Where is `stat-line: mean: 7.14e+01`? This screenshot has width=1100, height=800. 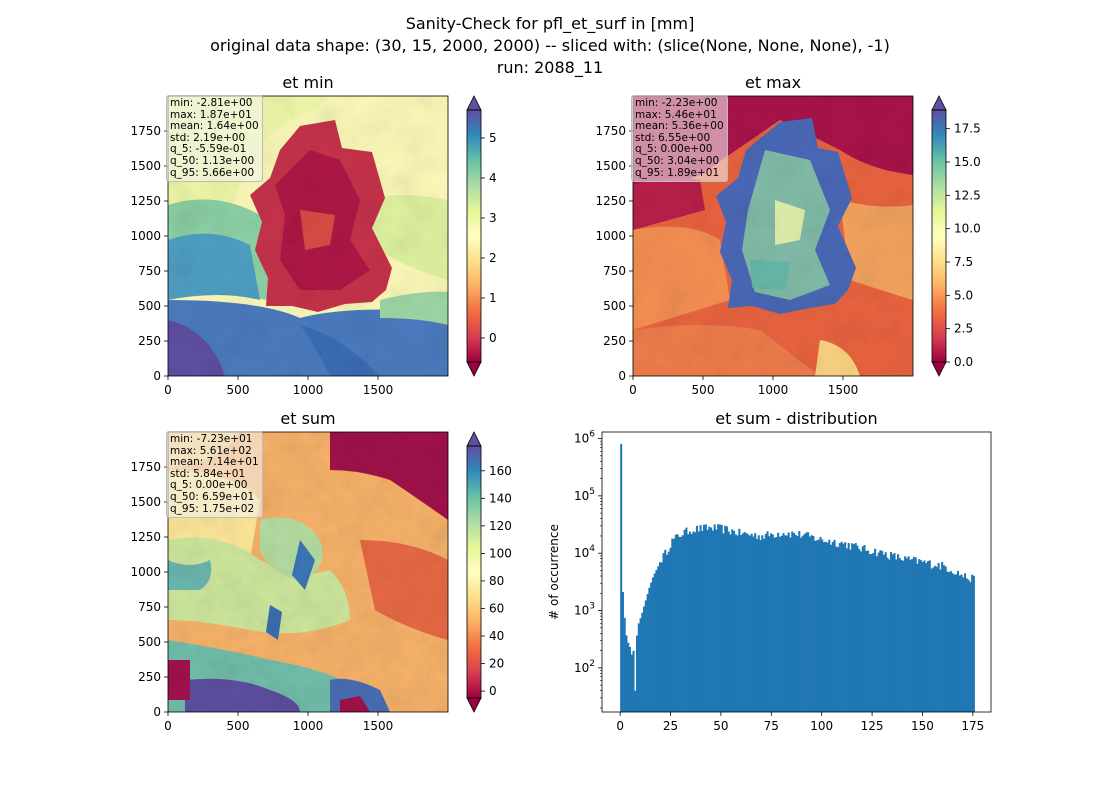 stat-line: mean: 7.14e+01 is located at coordinates (214, 462).